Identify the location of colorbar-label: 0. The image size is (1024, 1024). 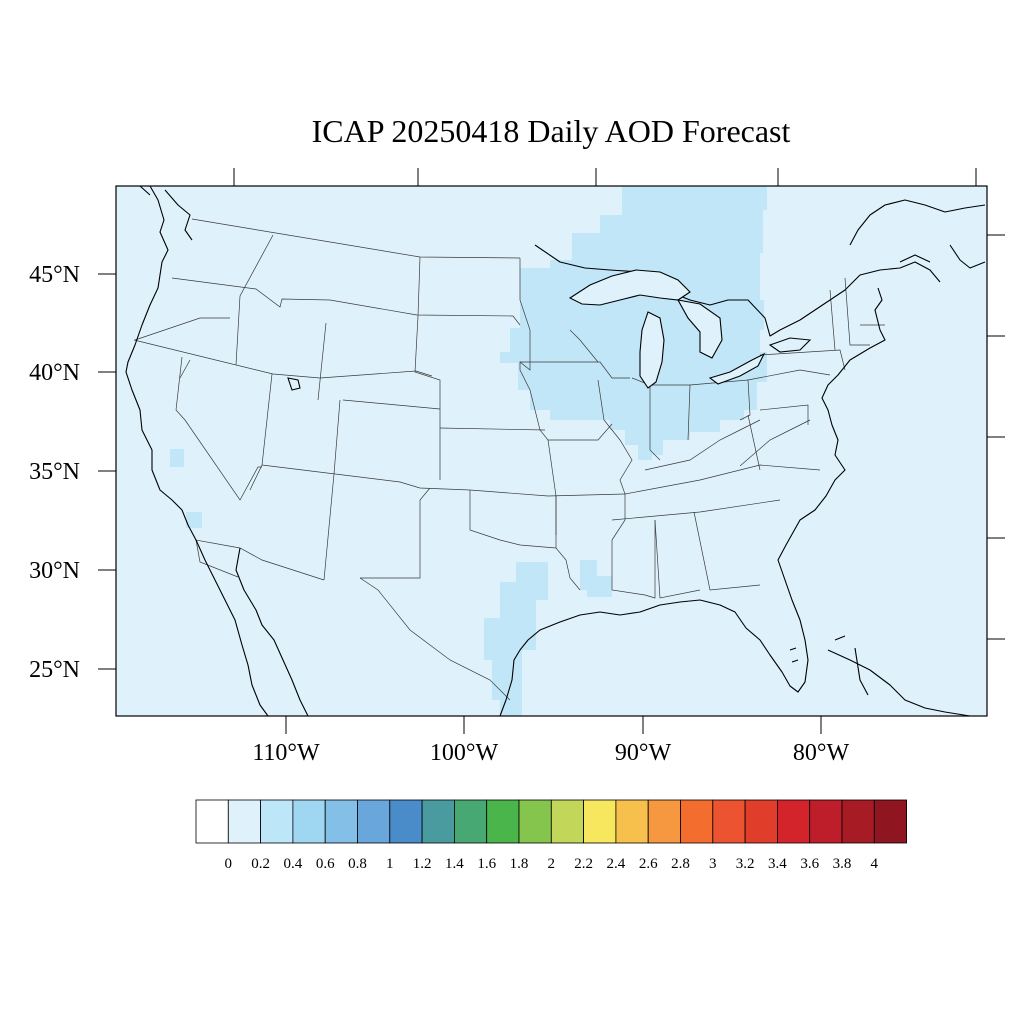
(229, 864).